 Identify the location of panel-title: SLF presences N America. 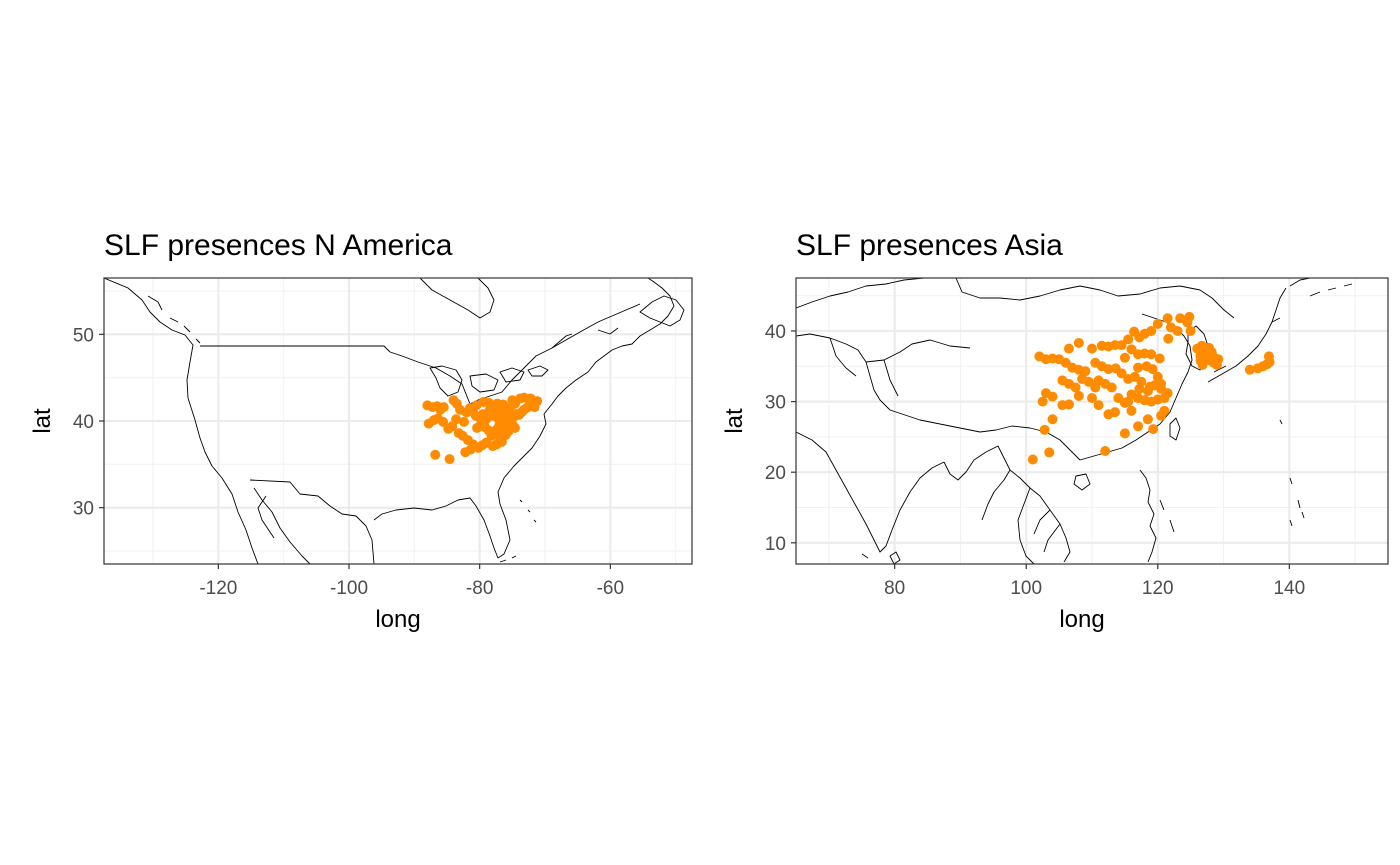
(278, 245).